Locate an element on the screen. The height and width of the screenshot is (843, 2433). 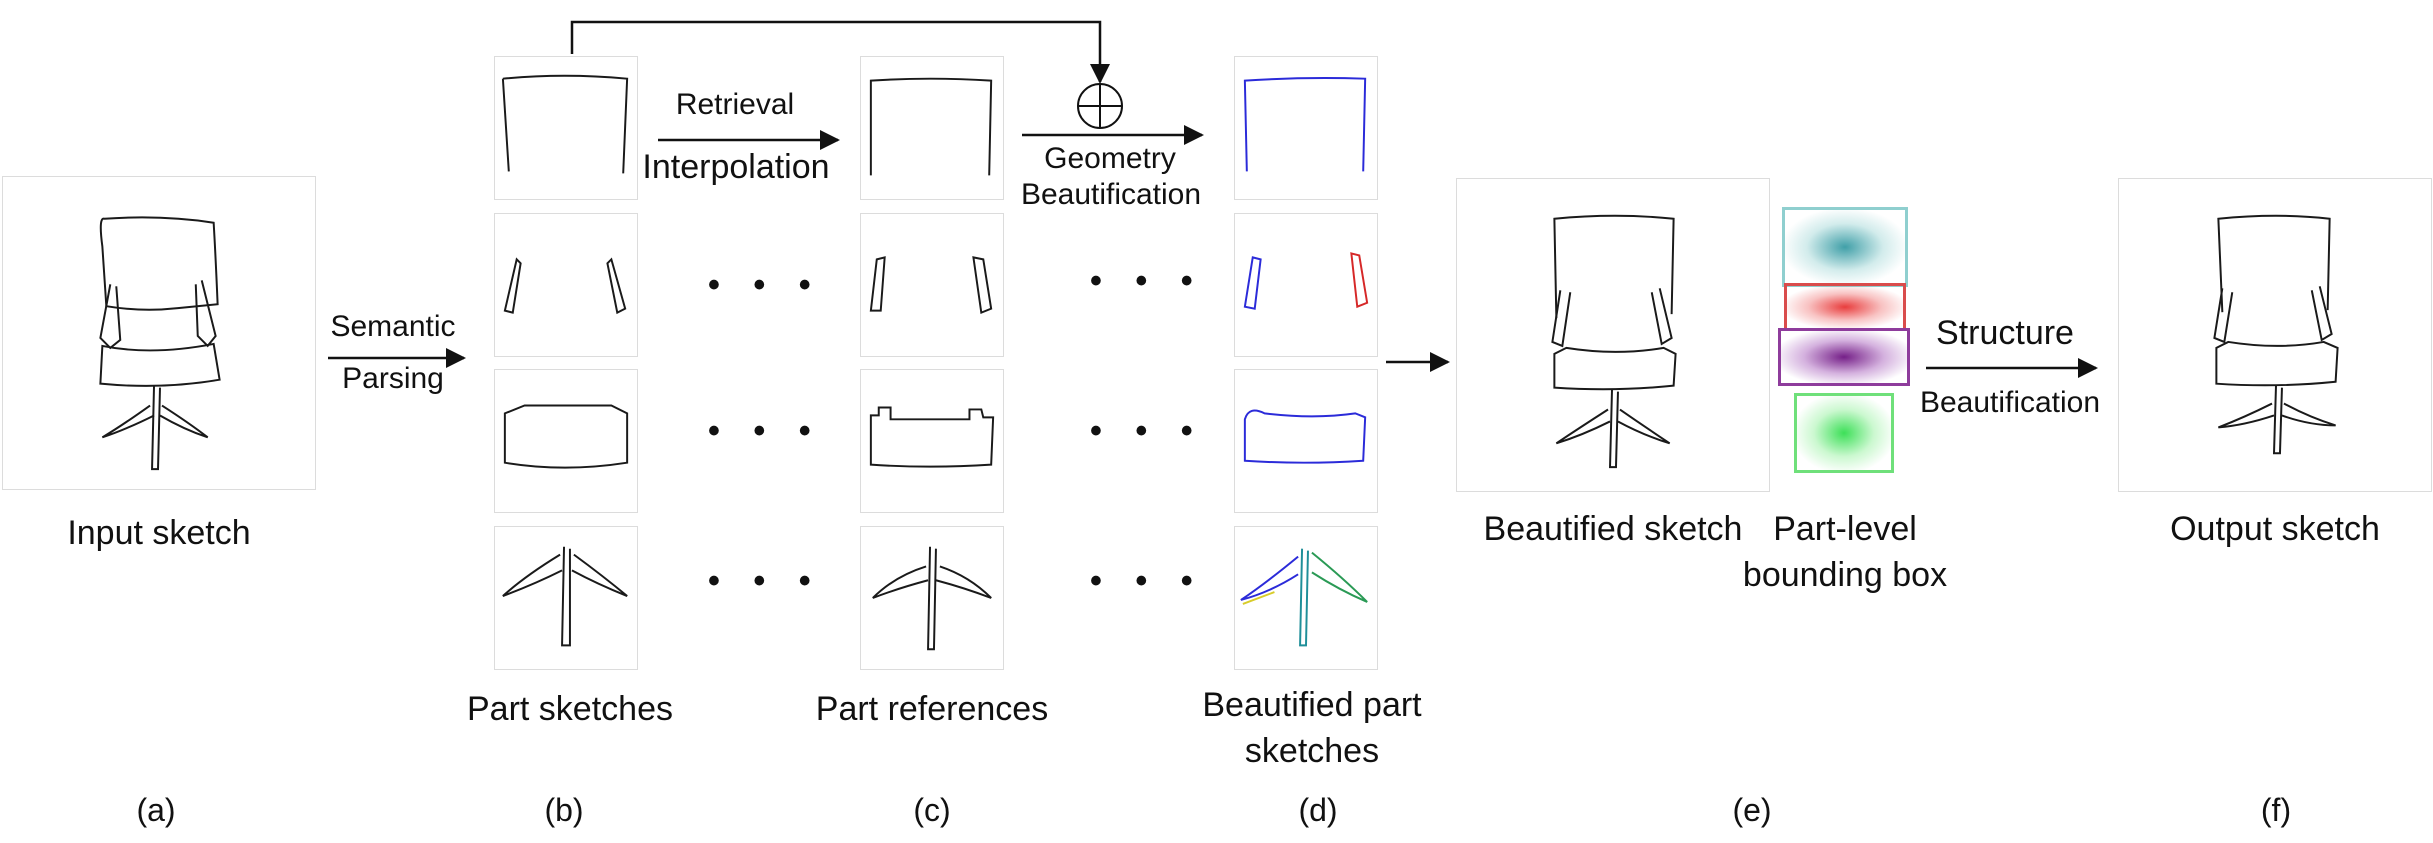
caption-e: (e) is located at coordinates (1752, 810).